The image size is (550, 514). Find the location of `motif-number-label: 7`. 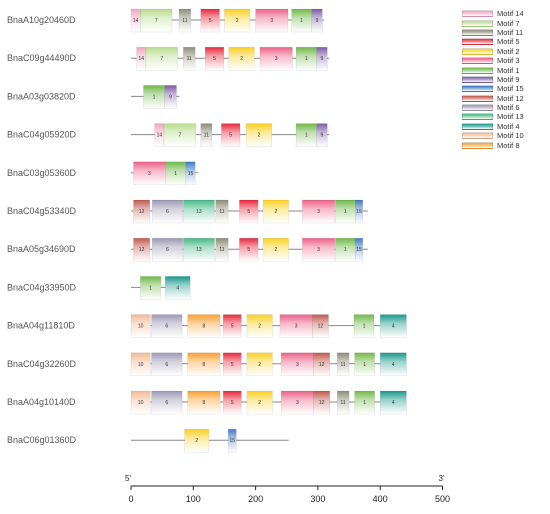

motif-number-label: 7 is located at coordinates (180, 136).